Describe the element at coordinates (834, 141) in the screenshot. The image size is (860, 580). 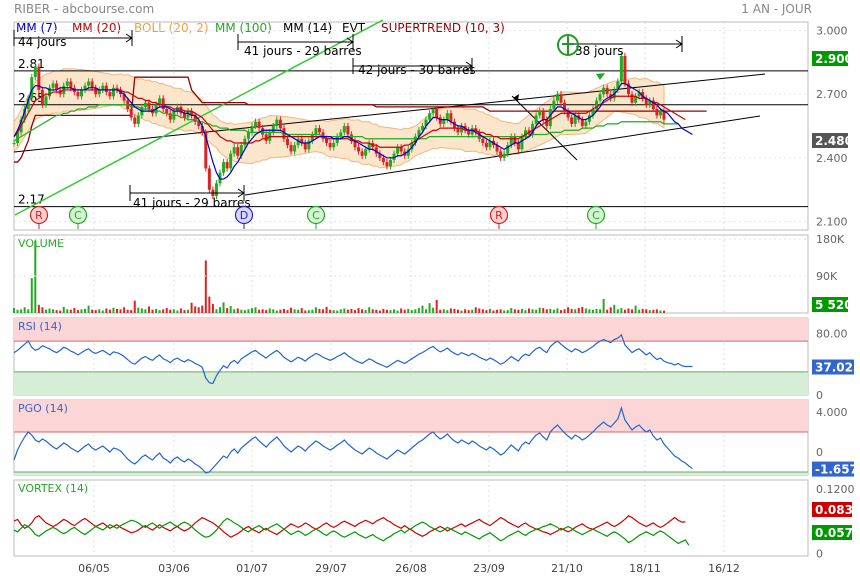
I see `close-badge-value: 2.480` at that location.